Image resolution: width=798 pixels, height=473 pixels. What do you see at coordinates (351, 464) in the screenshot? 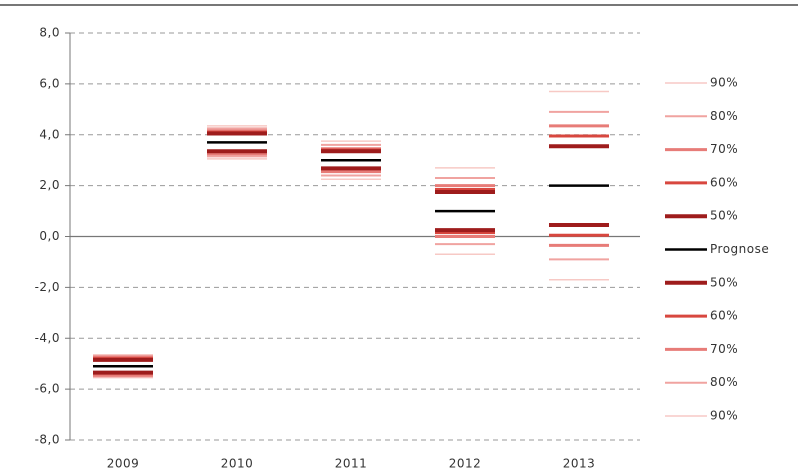
I see `x-tick-label: 2011` at bounding box center [351, 464].